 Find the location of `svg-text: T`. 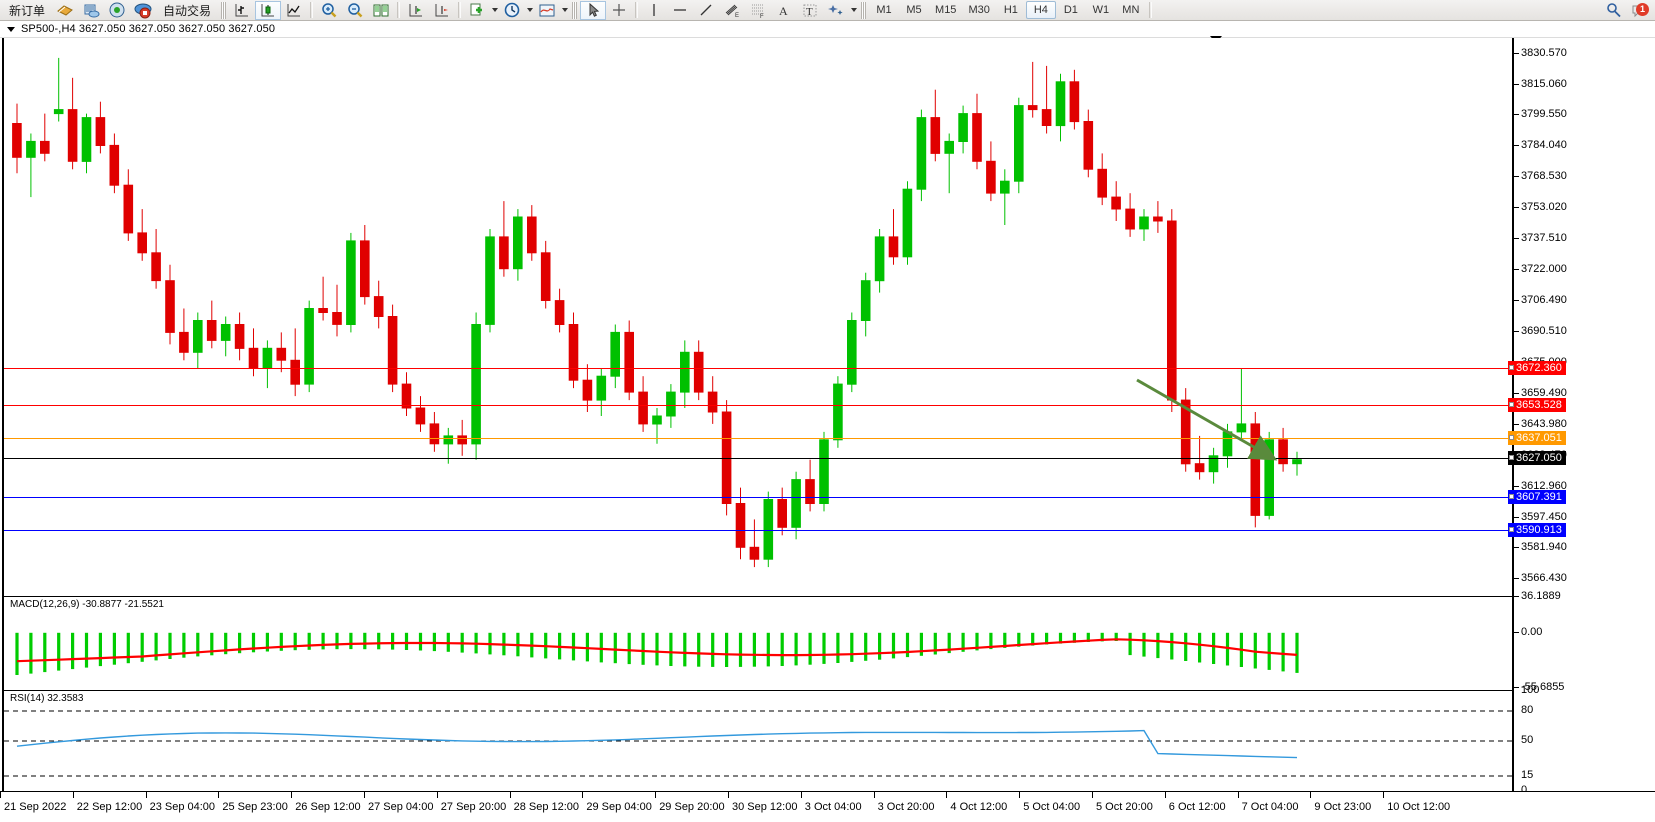

svg-text: T is located at coordinates (809, 12).